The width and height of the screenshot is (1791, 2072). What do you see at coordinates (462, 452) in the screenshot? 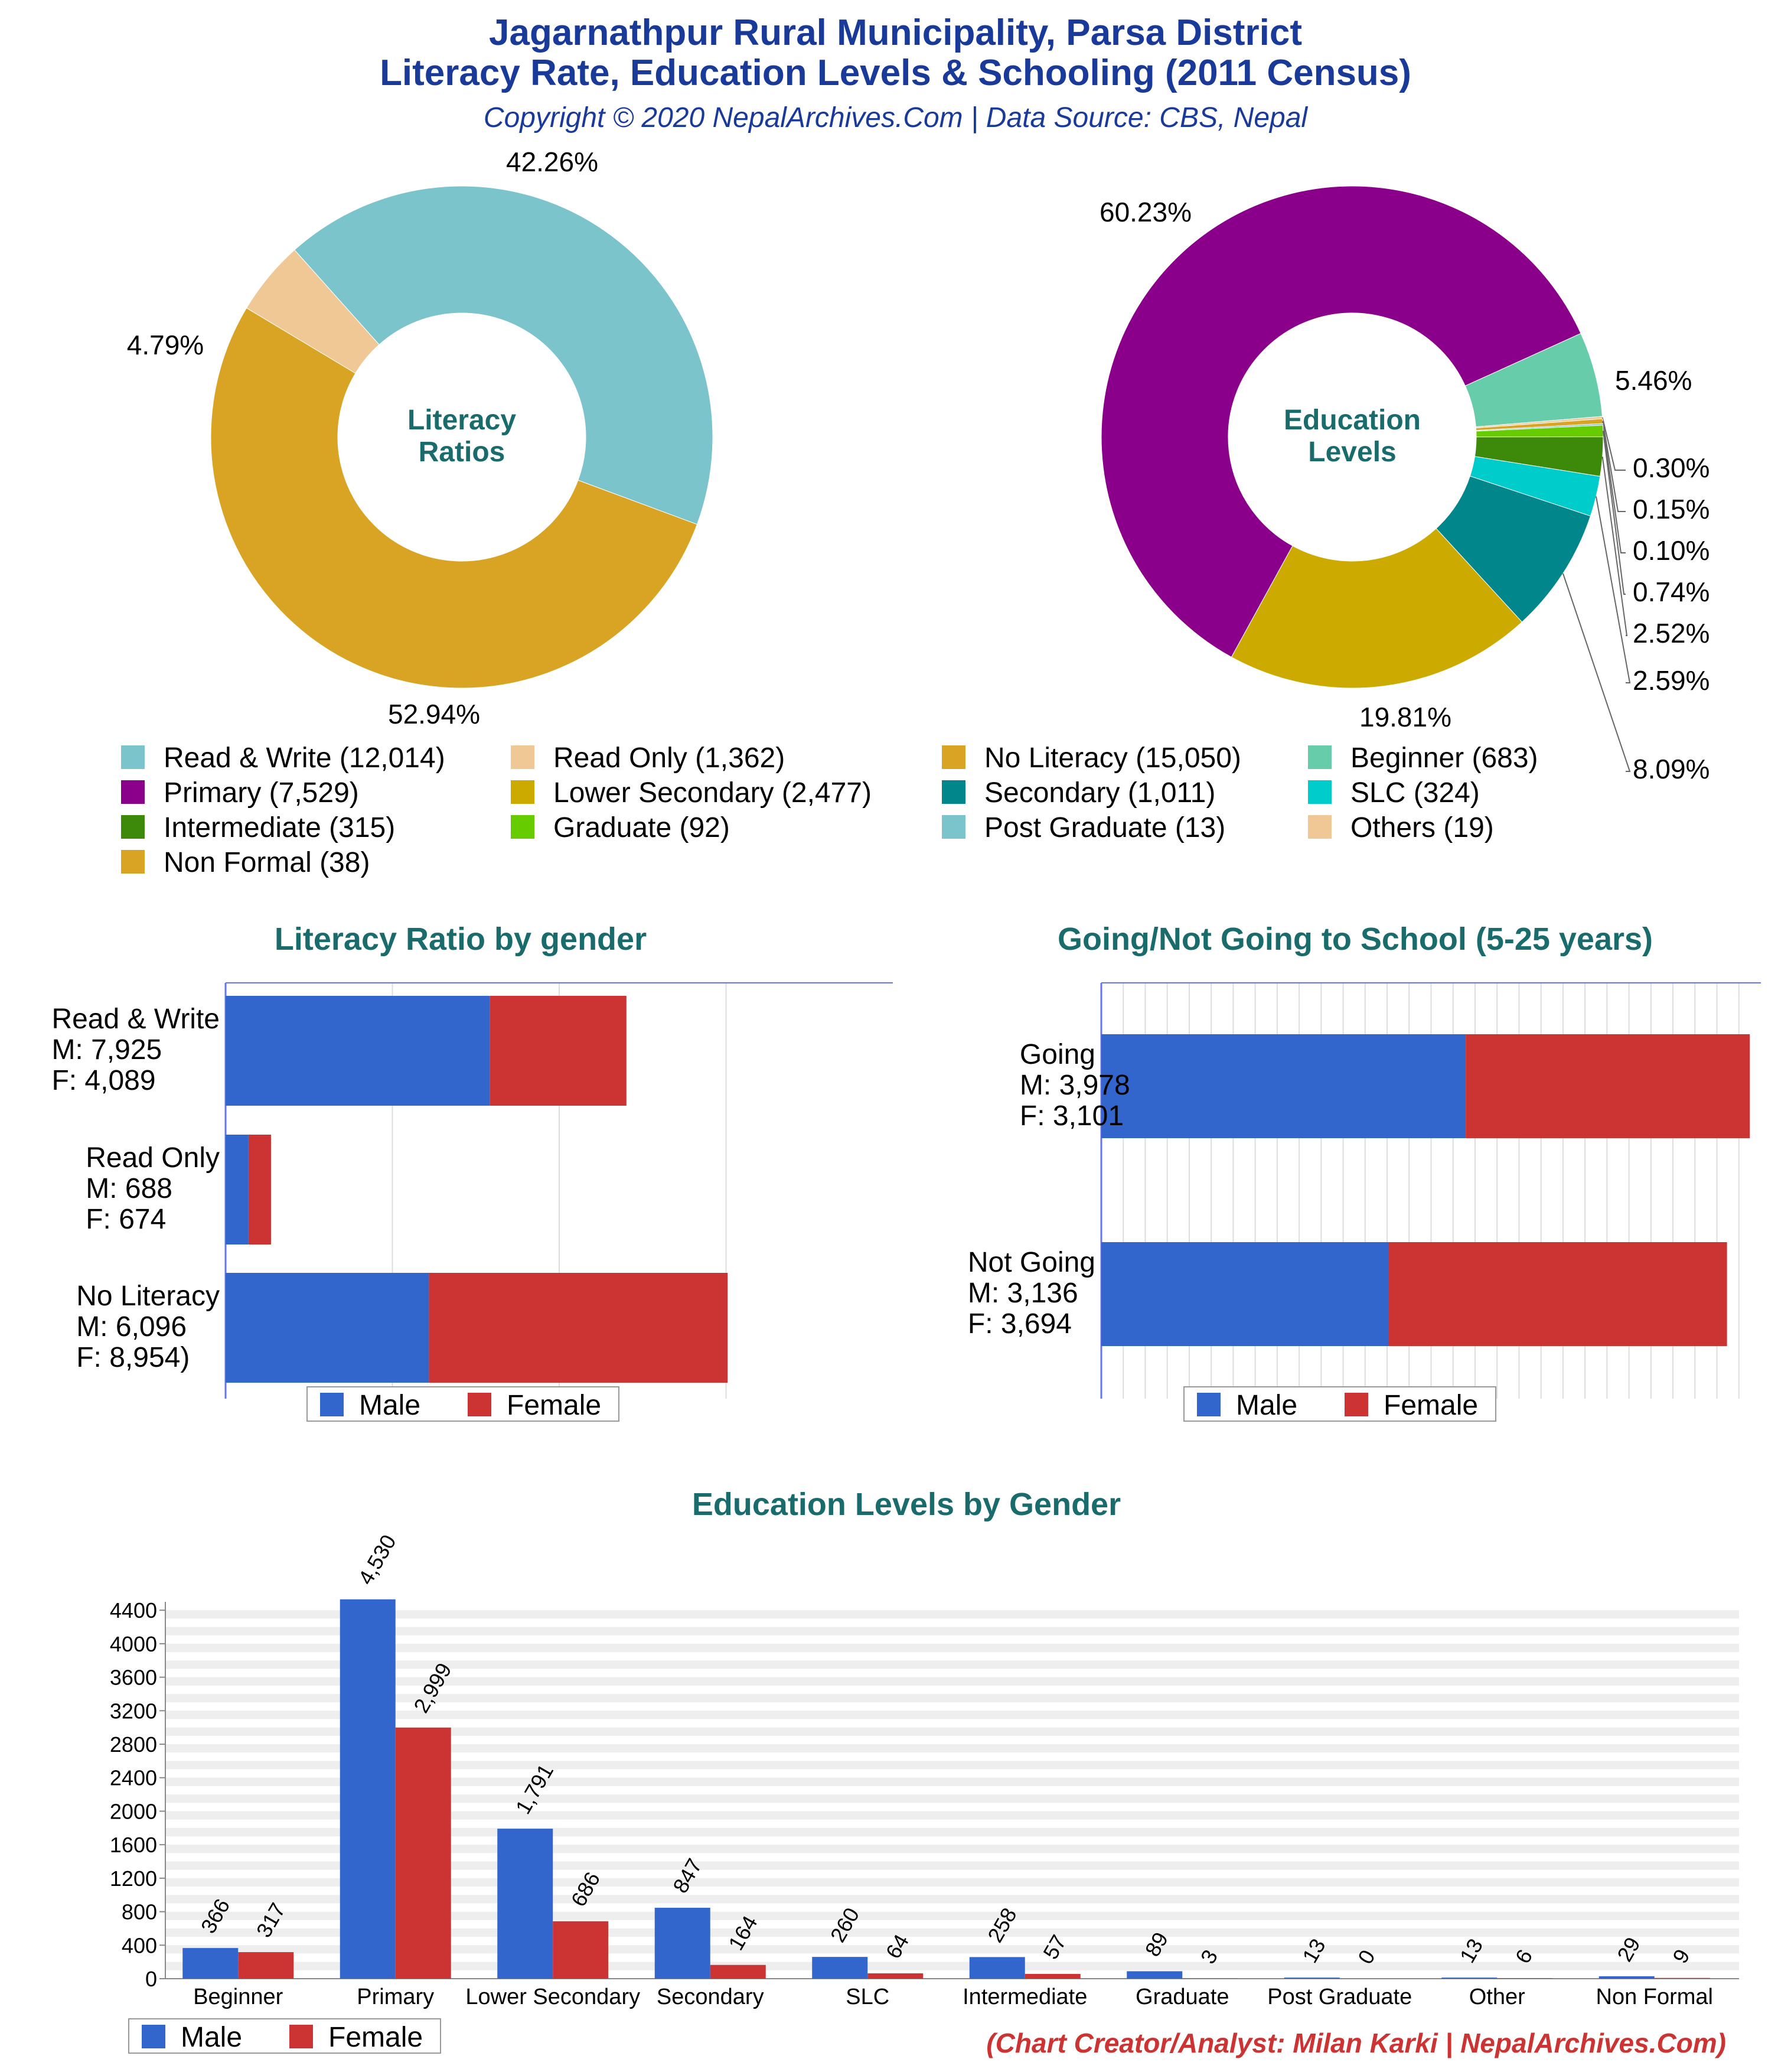
I see `donut-center-label-2: Ratios` at bounding box center [462, 452].